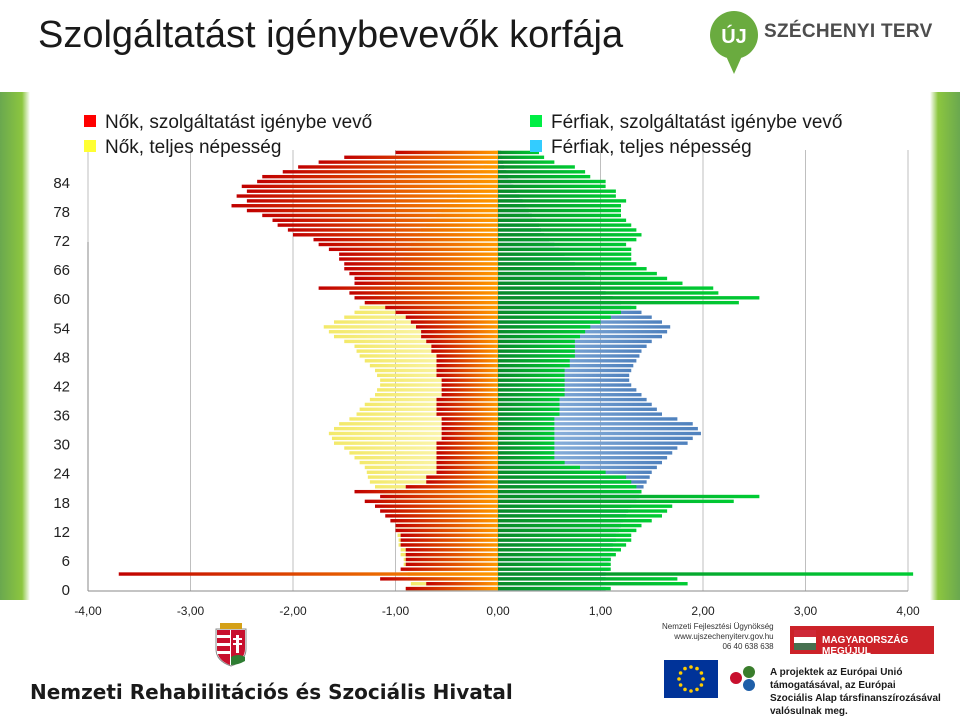 Image resolution: width=960 pixels, height=718 pixels. I want to click on y-axis-ticks: 0 6 12 18 24 30 36 42 48 54 60 66 72 78 84, so click(61, 387).